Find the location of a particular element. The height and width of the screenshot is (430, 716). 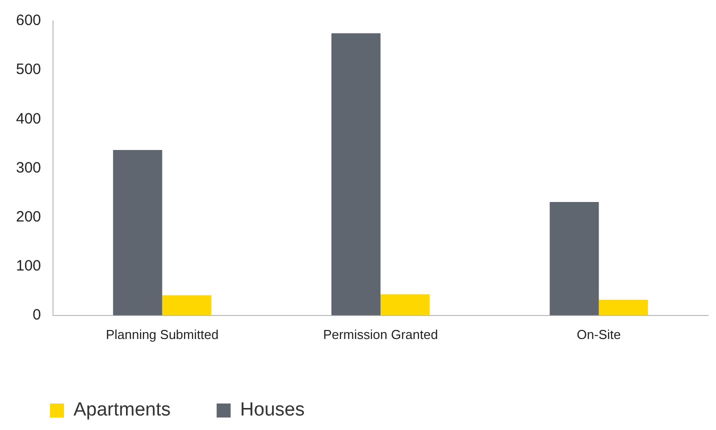

legend-label: Apartments is located at coordinates (122, 410).